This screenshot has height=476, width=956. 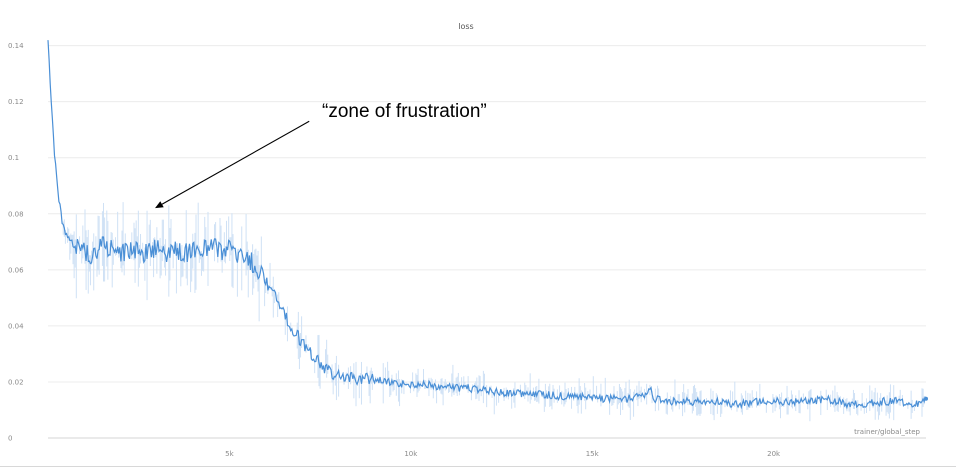 What do you see at coordinates (235, 162) in the screenshot?
I see `annotation-arrow` at bounding box center [235, 162].